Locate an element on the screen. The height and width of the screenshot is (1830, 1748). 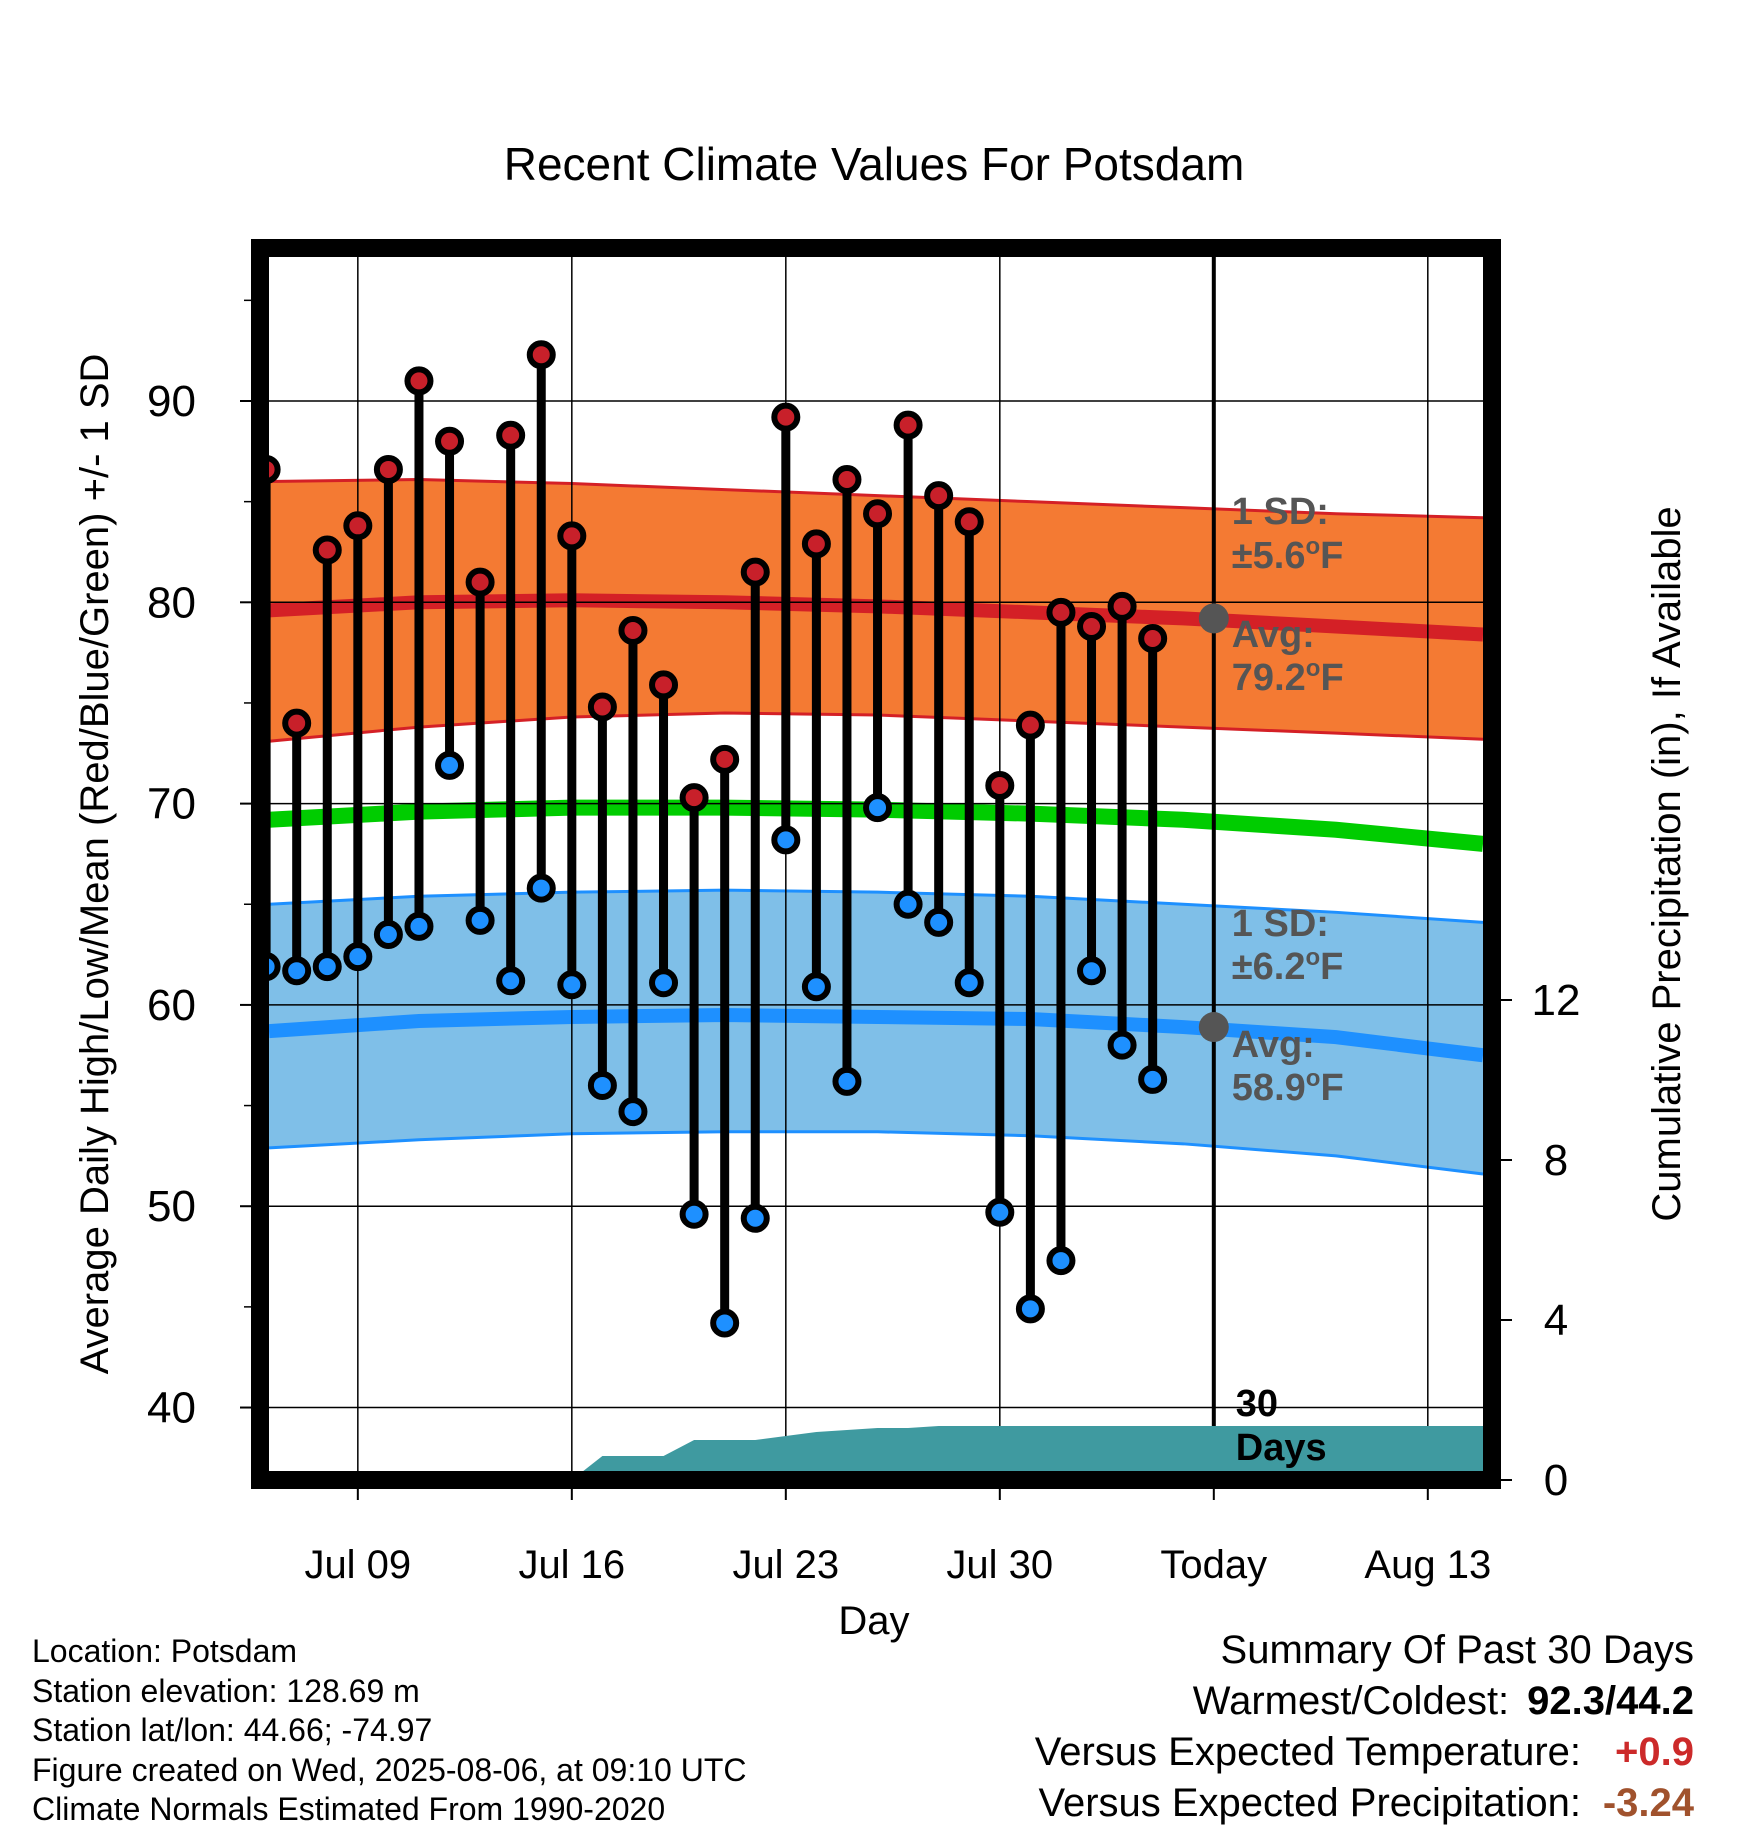
y-tick-label: 90 is located at coordinates (171, 401).